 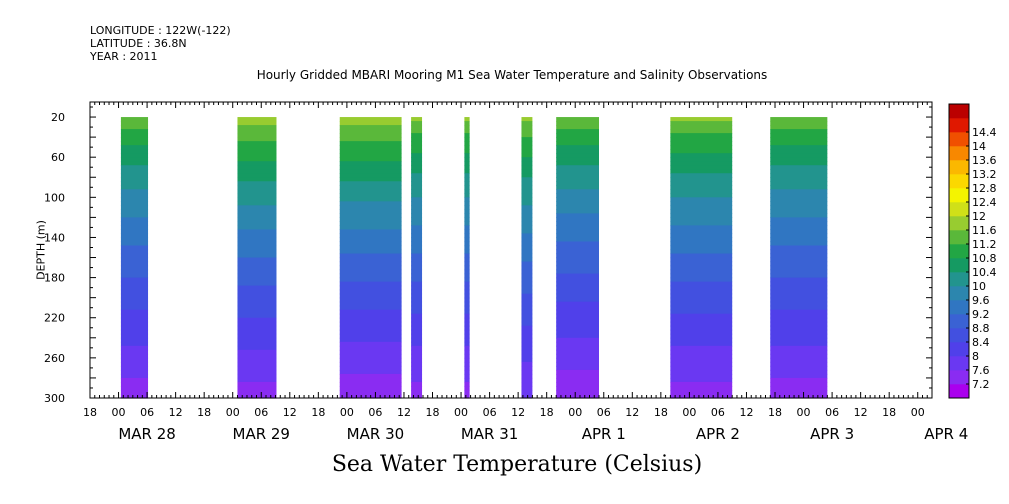 What do you see at coordinates (981, 370) in the screenshot?
I see `colorbar-label: 7.6` at bounding box center [981, 370].